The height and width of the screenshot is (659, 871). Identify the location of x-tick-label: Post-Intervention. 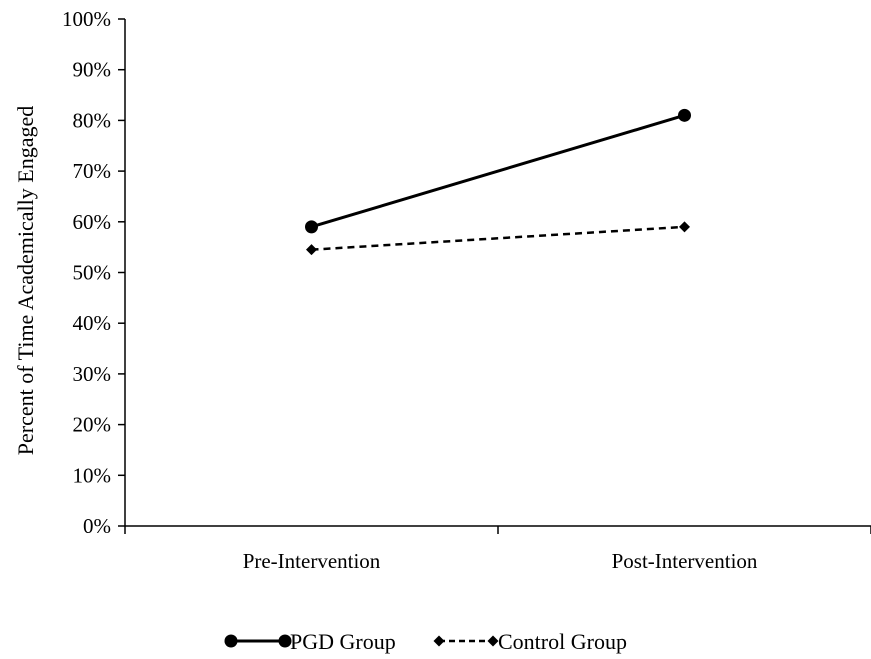
(685, 561).